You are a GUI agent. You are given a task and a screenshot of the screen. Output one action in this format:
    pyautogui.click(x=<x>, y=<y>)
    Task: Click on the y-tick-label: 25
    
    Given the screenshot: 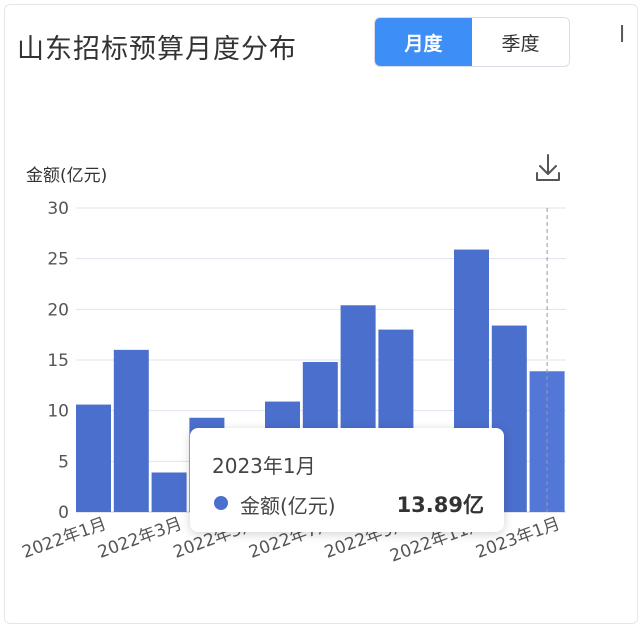 What is the action you would take?
    pyautogui.click(x=58, y=260)
    